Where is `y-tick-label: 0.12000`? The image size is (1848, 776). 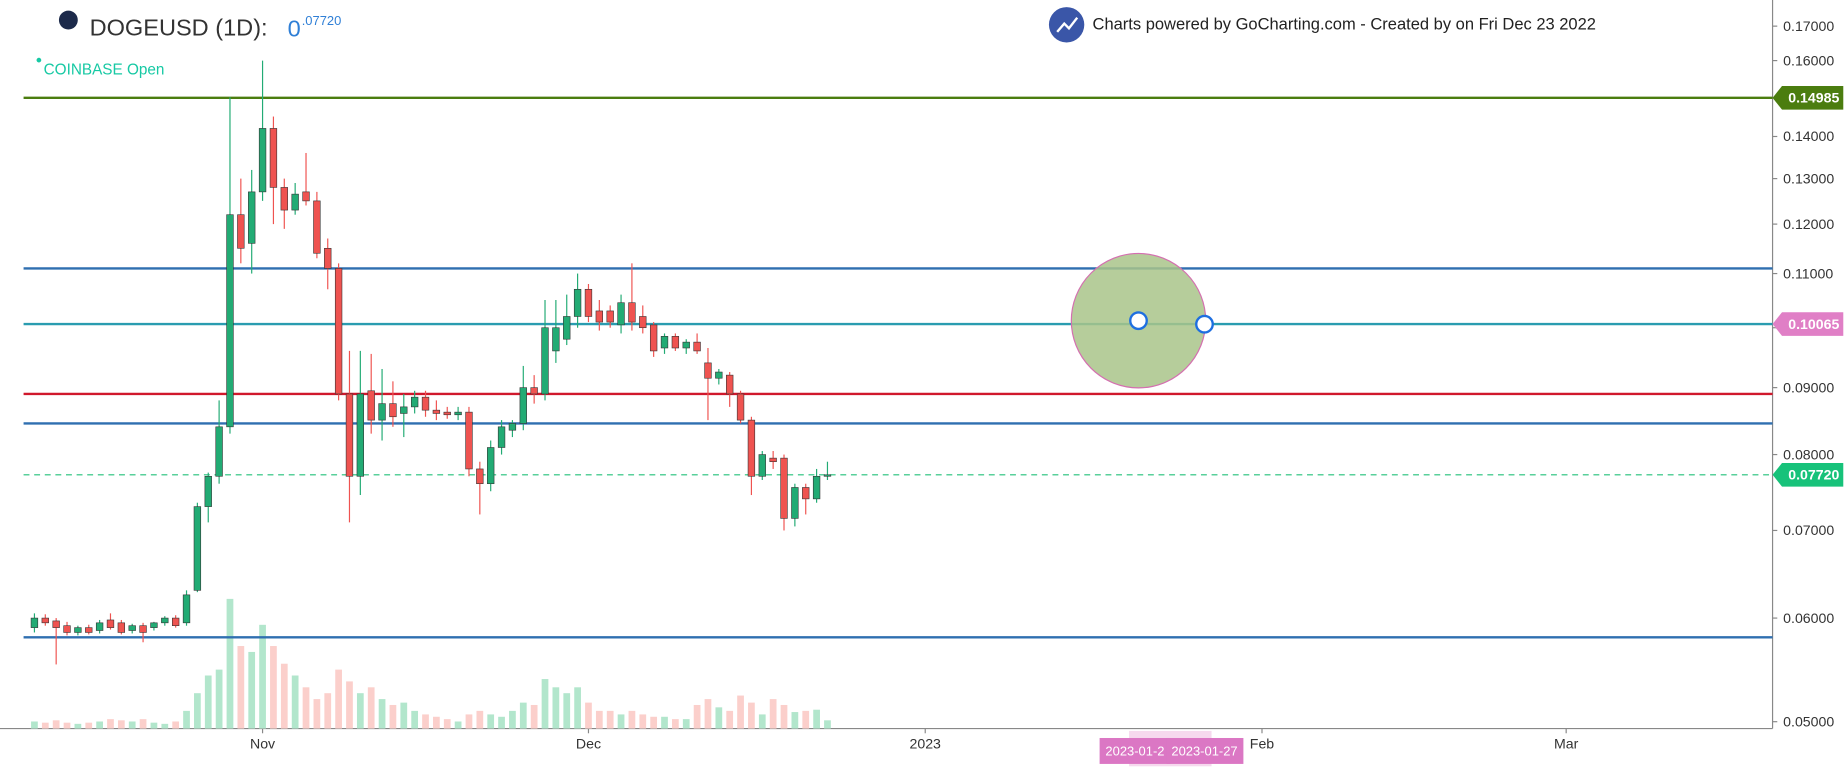 y-tick-label: 0.12000 is located at coordinates (1808, 224).